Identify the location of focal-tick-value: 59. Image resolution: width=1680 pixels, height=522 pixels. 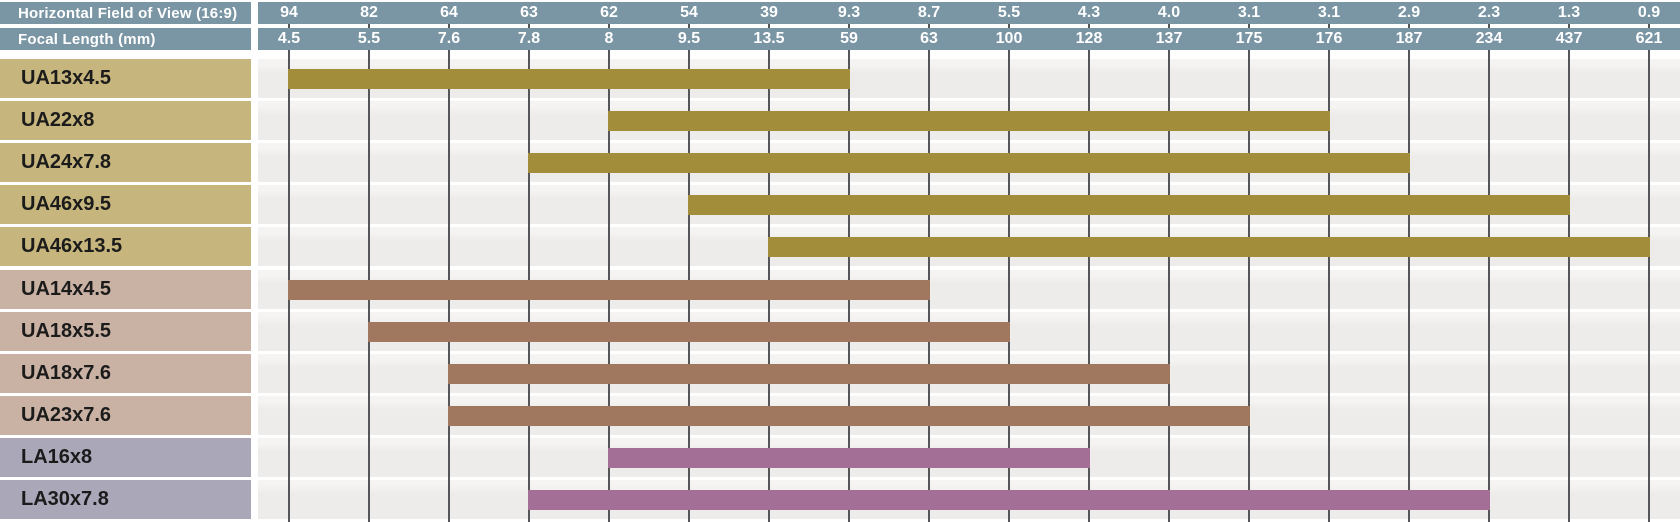
(849, 38).